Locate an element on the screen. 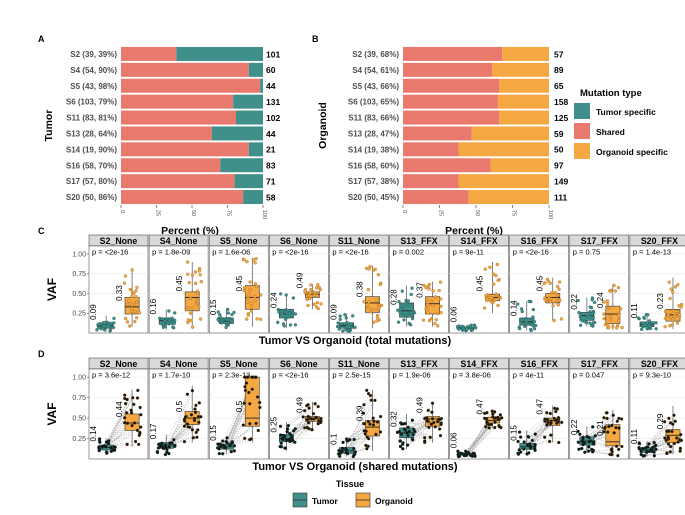 The image size is (685, 515). organoid-median-label: 0.21 is located at coordinates (600, 428).